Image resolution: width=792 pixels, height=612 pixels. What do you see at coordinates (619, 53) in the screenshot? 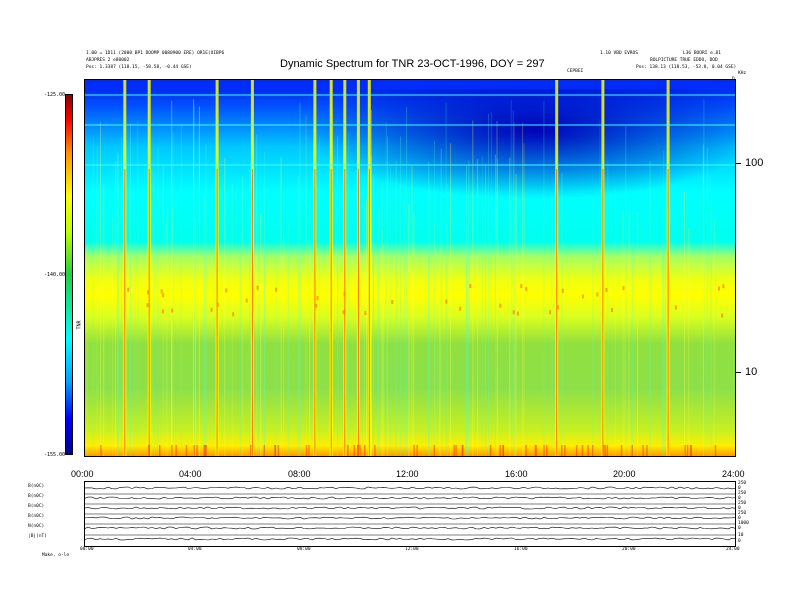
I see `header-info-right-1: 1.10 VBD EVROS` at bounding box center [619, 53].